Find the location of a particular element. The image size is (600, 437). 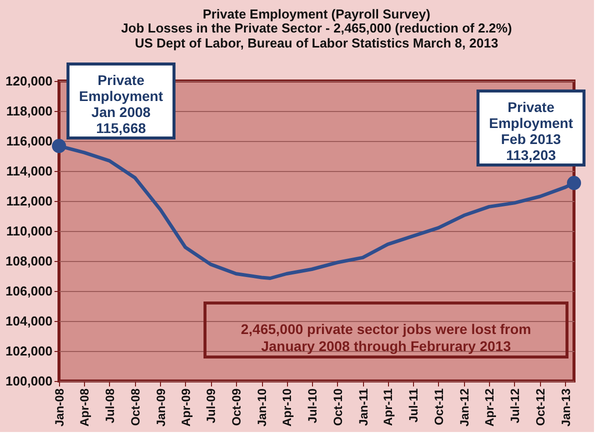

annotation: 2,465,000 private sector jobs were lost from January 2008 through Februrary 2013 is located at coordinates (386, 337).